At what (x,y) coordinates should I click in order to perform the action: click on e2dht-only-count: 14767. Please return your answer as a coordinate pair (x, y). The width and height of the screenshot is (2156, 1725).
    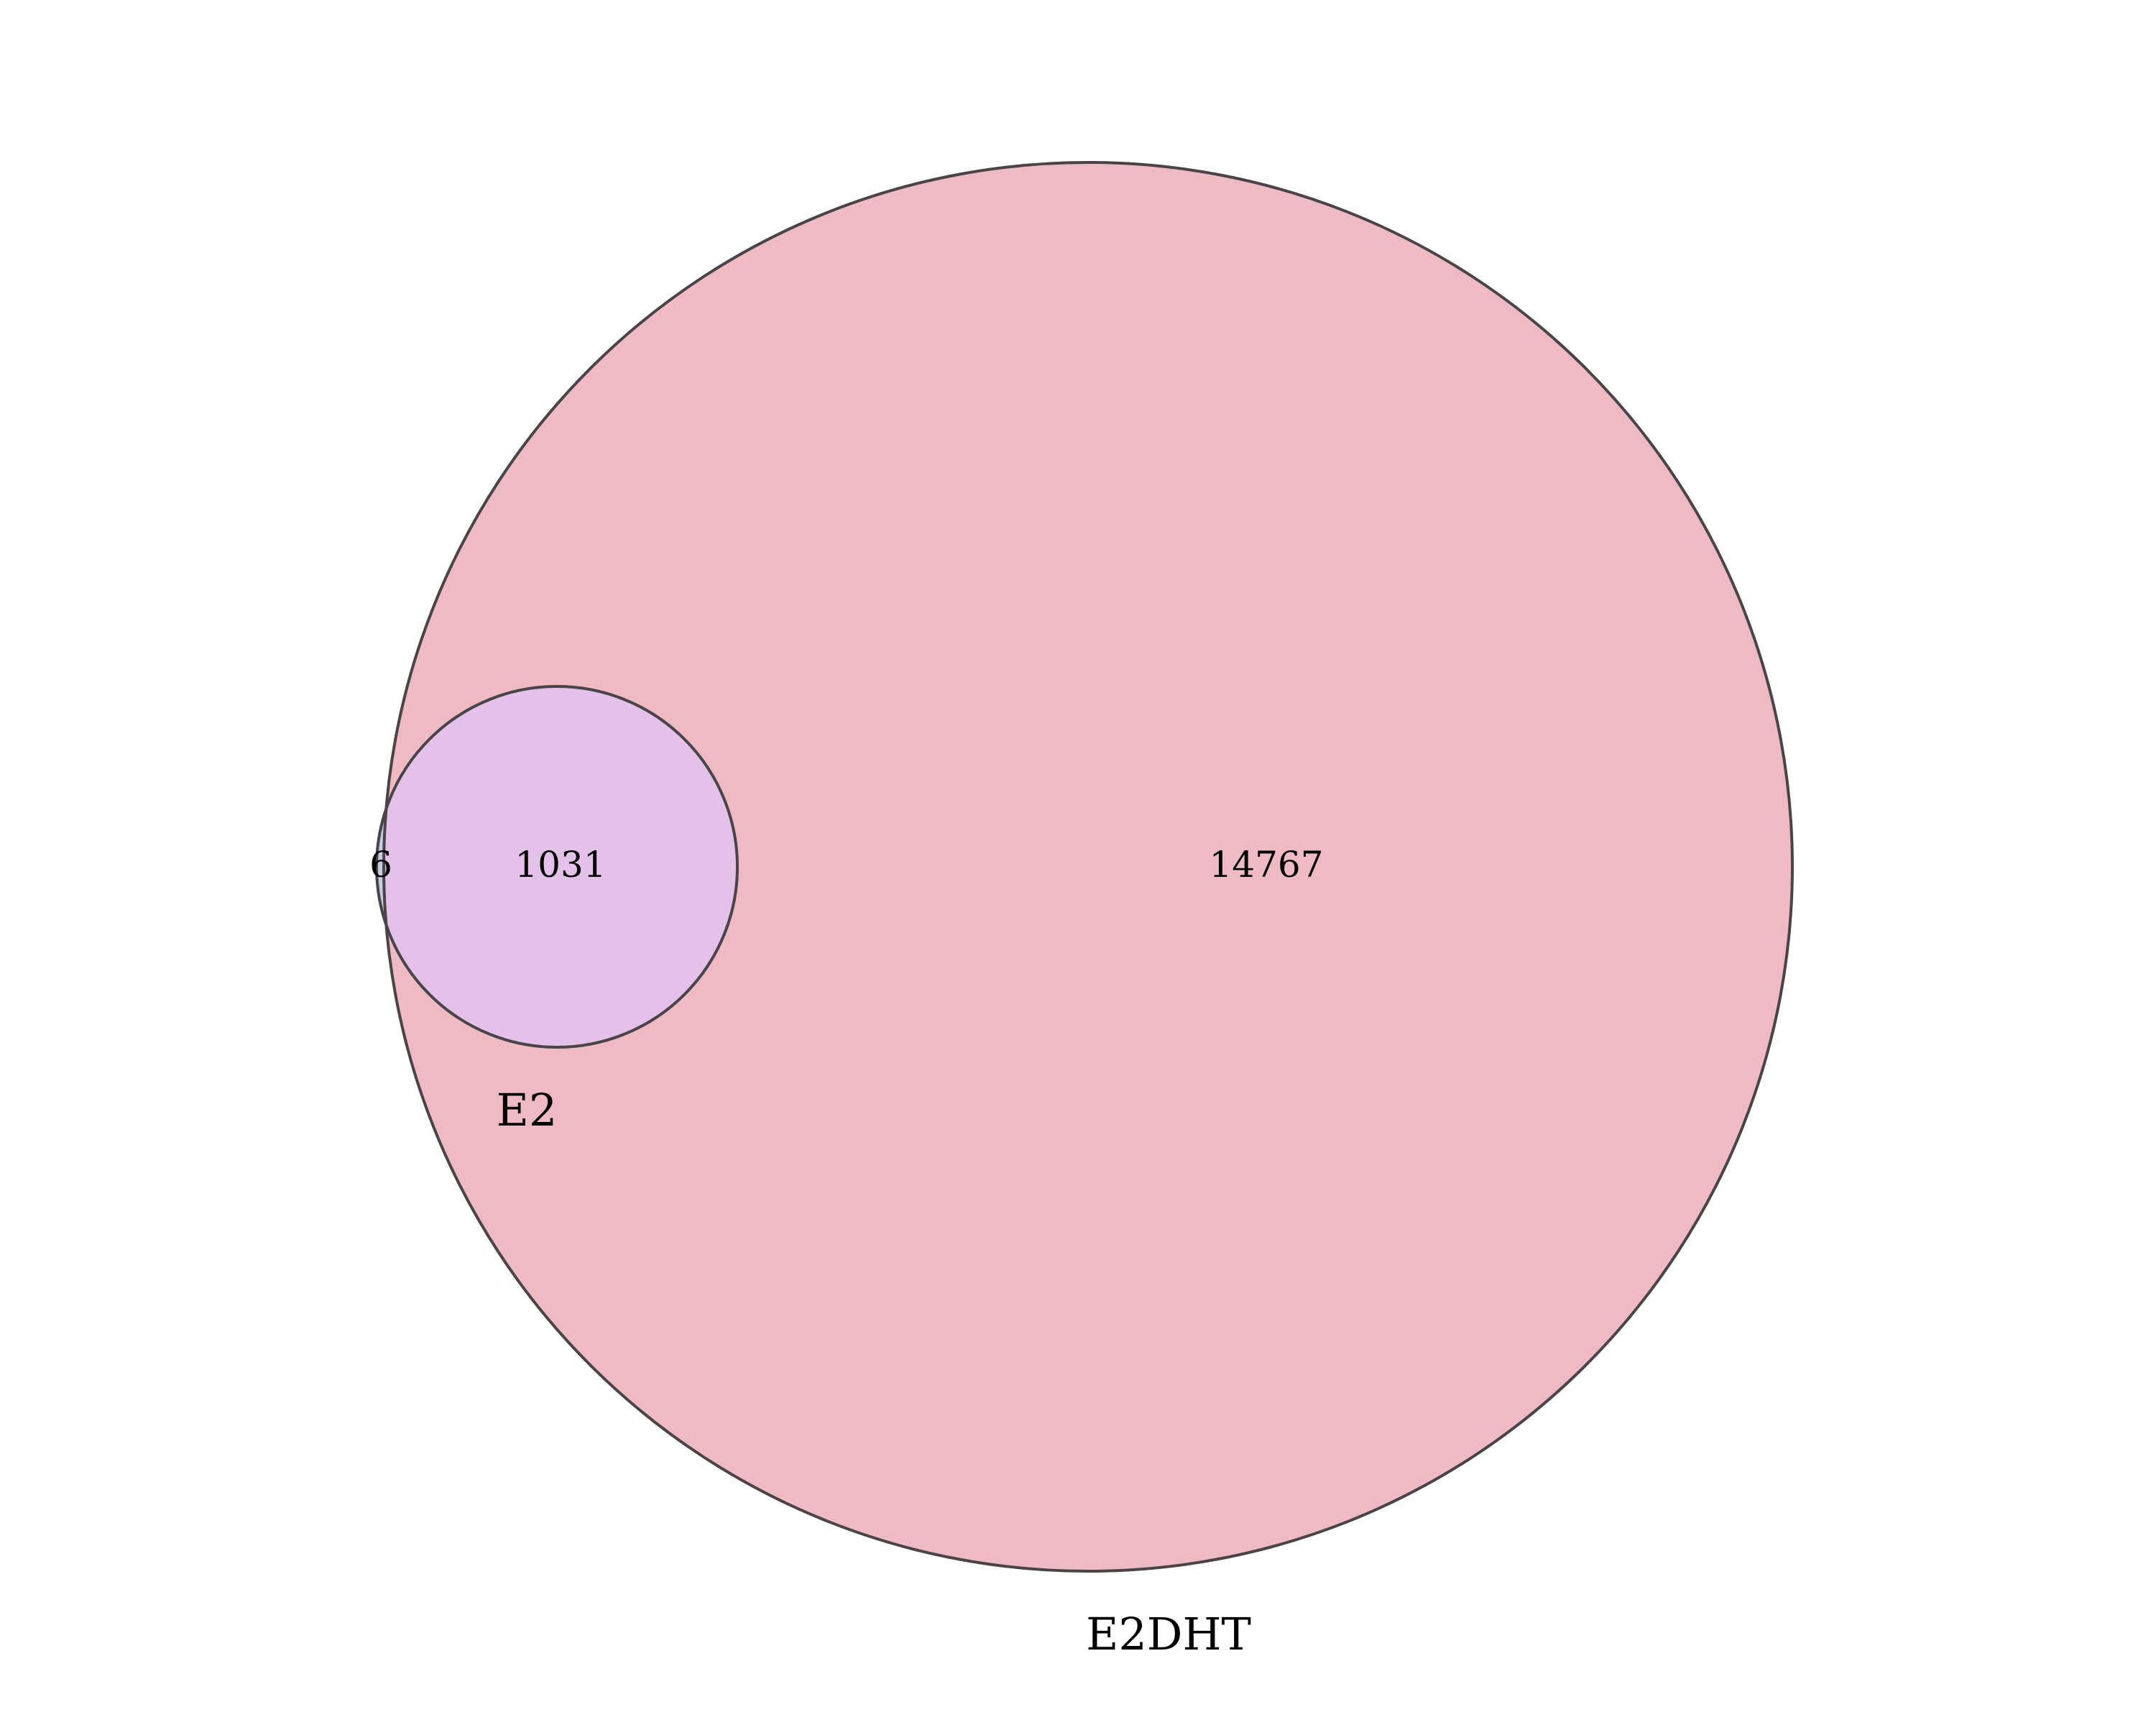
    Looking at the image, I should click on (1266, 865).